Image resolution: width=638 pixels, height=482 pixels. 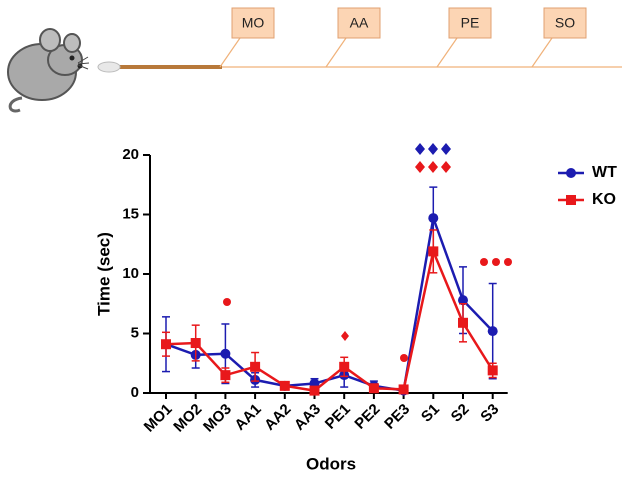 What do you see at coordinates (307, 417) in the screenshot?
I see `x-tick-label: AA3` at bounding box center [307, 417].